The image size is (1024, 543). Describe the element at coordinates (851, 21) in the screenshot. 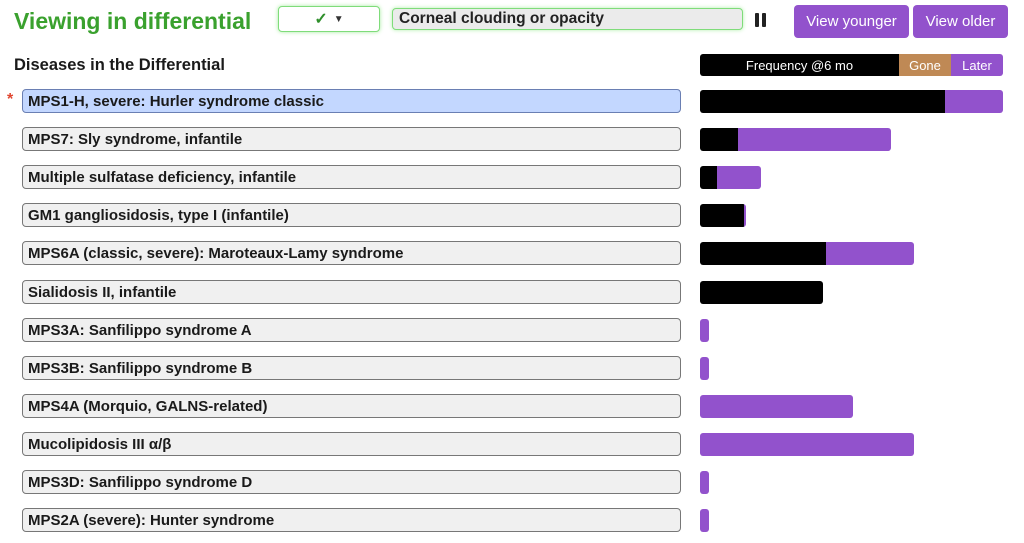

I see `view-younger-button: View younger` at that location.